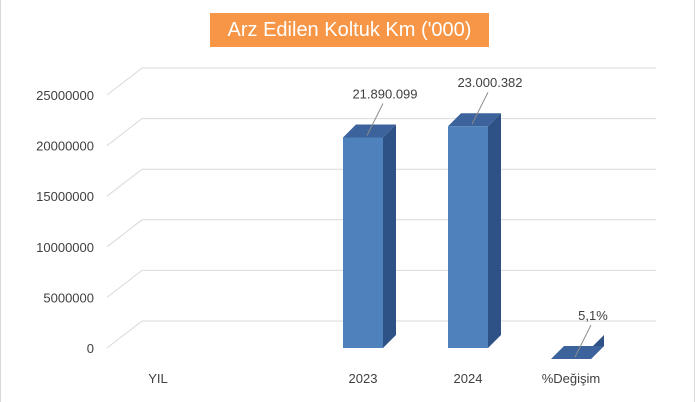  I want to click on gridline, so click(381, 81).